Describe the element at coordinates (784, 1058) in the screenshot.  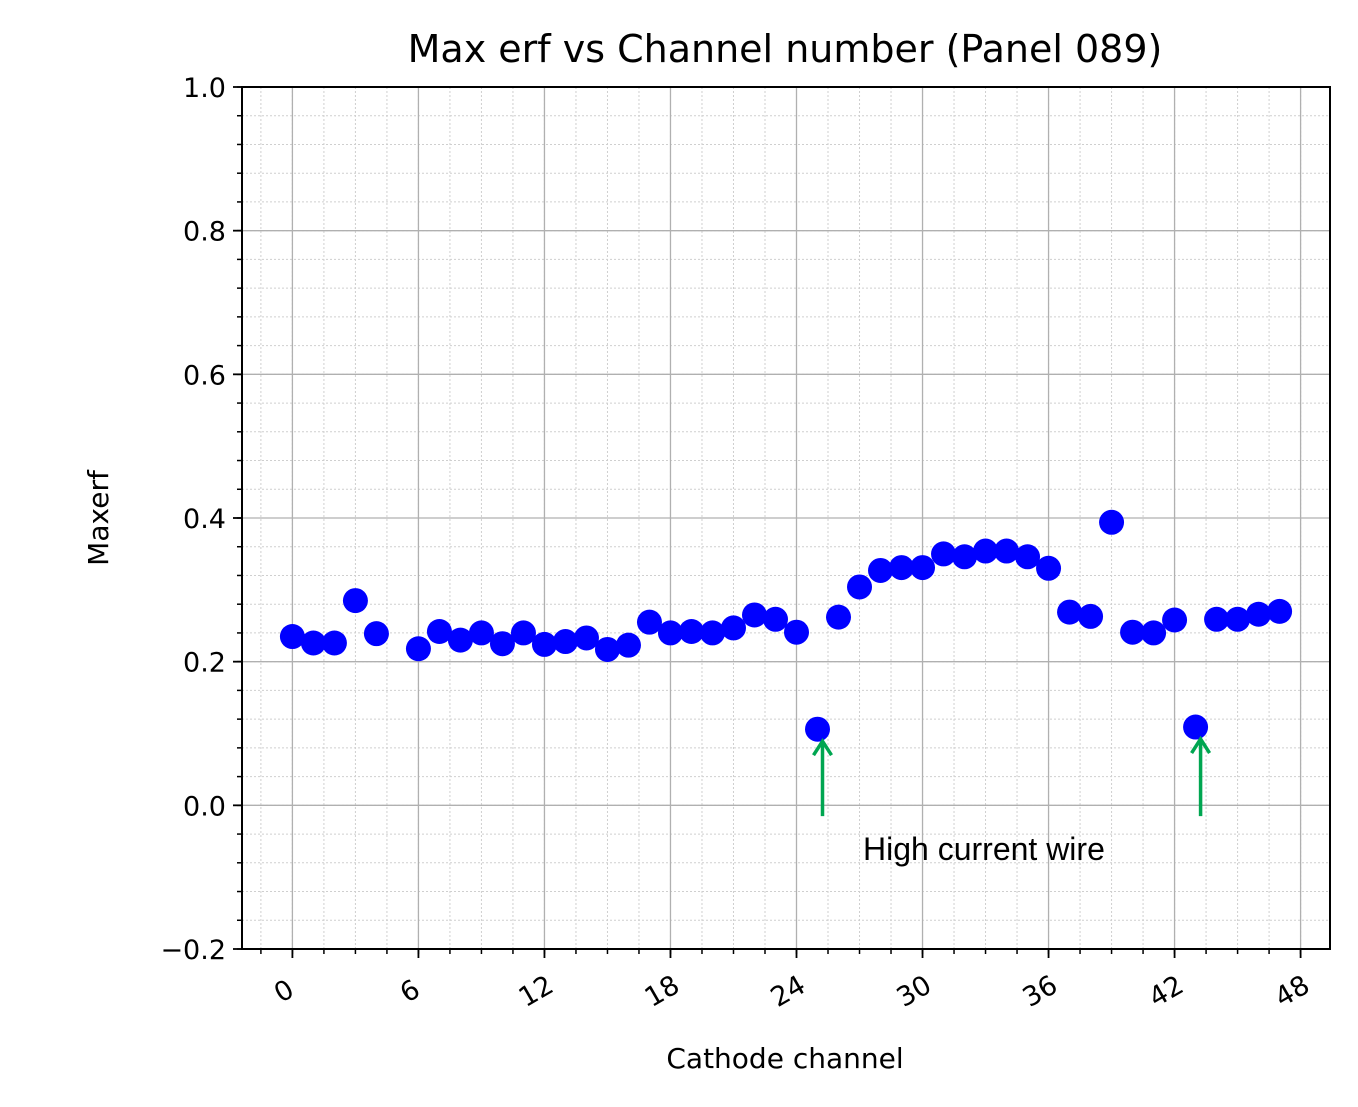
I see `x-axis-label: Cathode channel` at that location.